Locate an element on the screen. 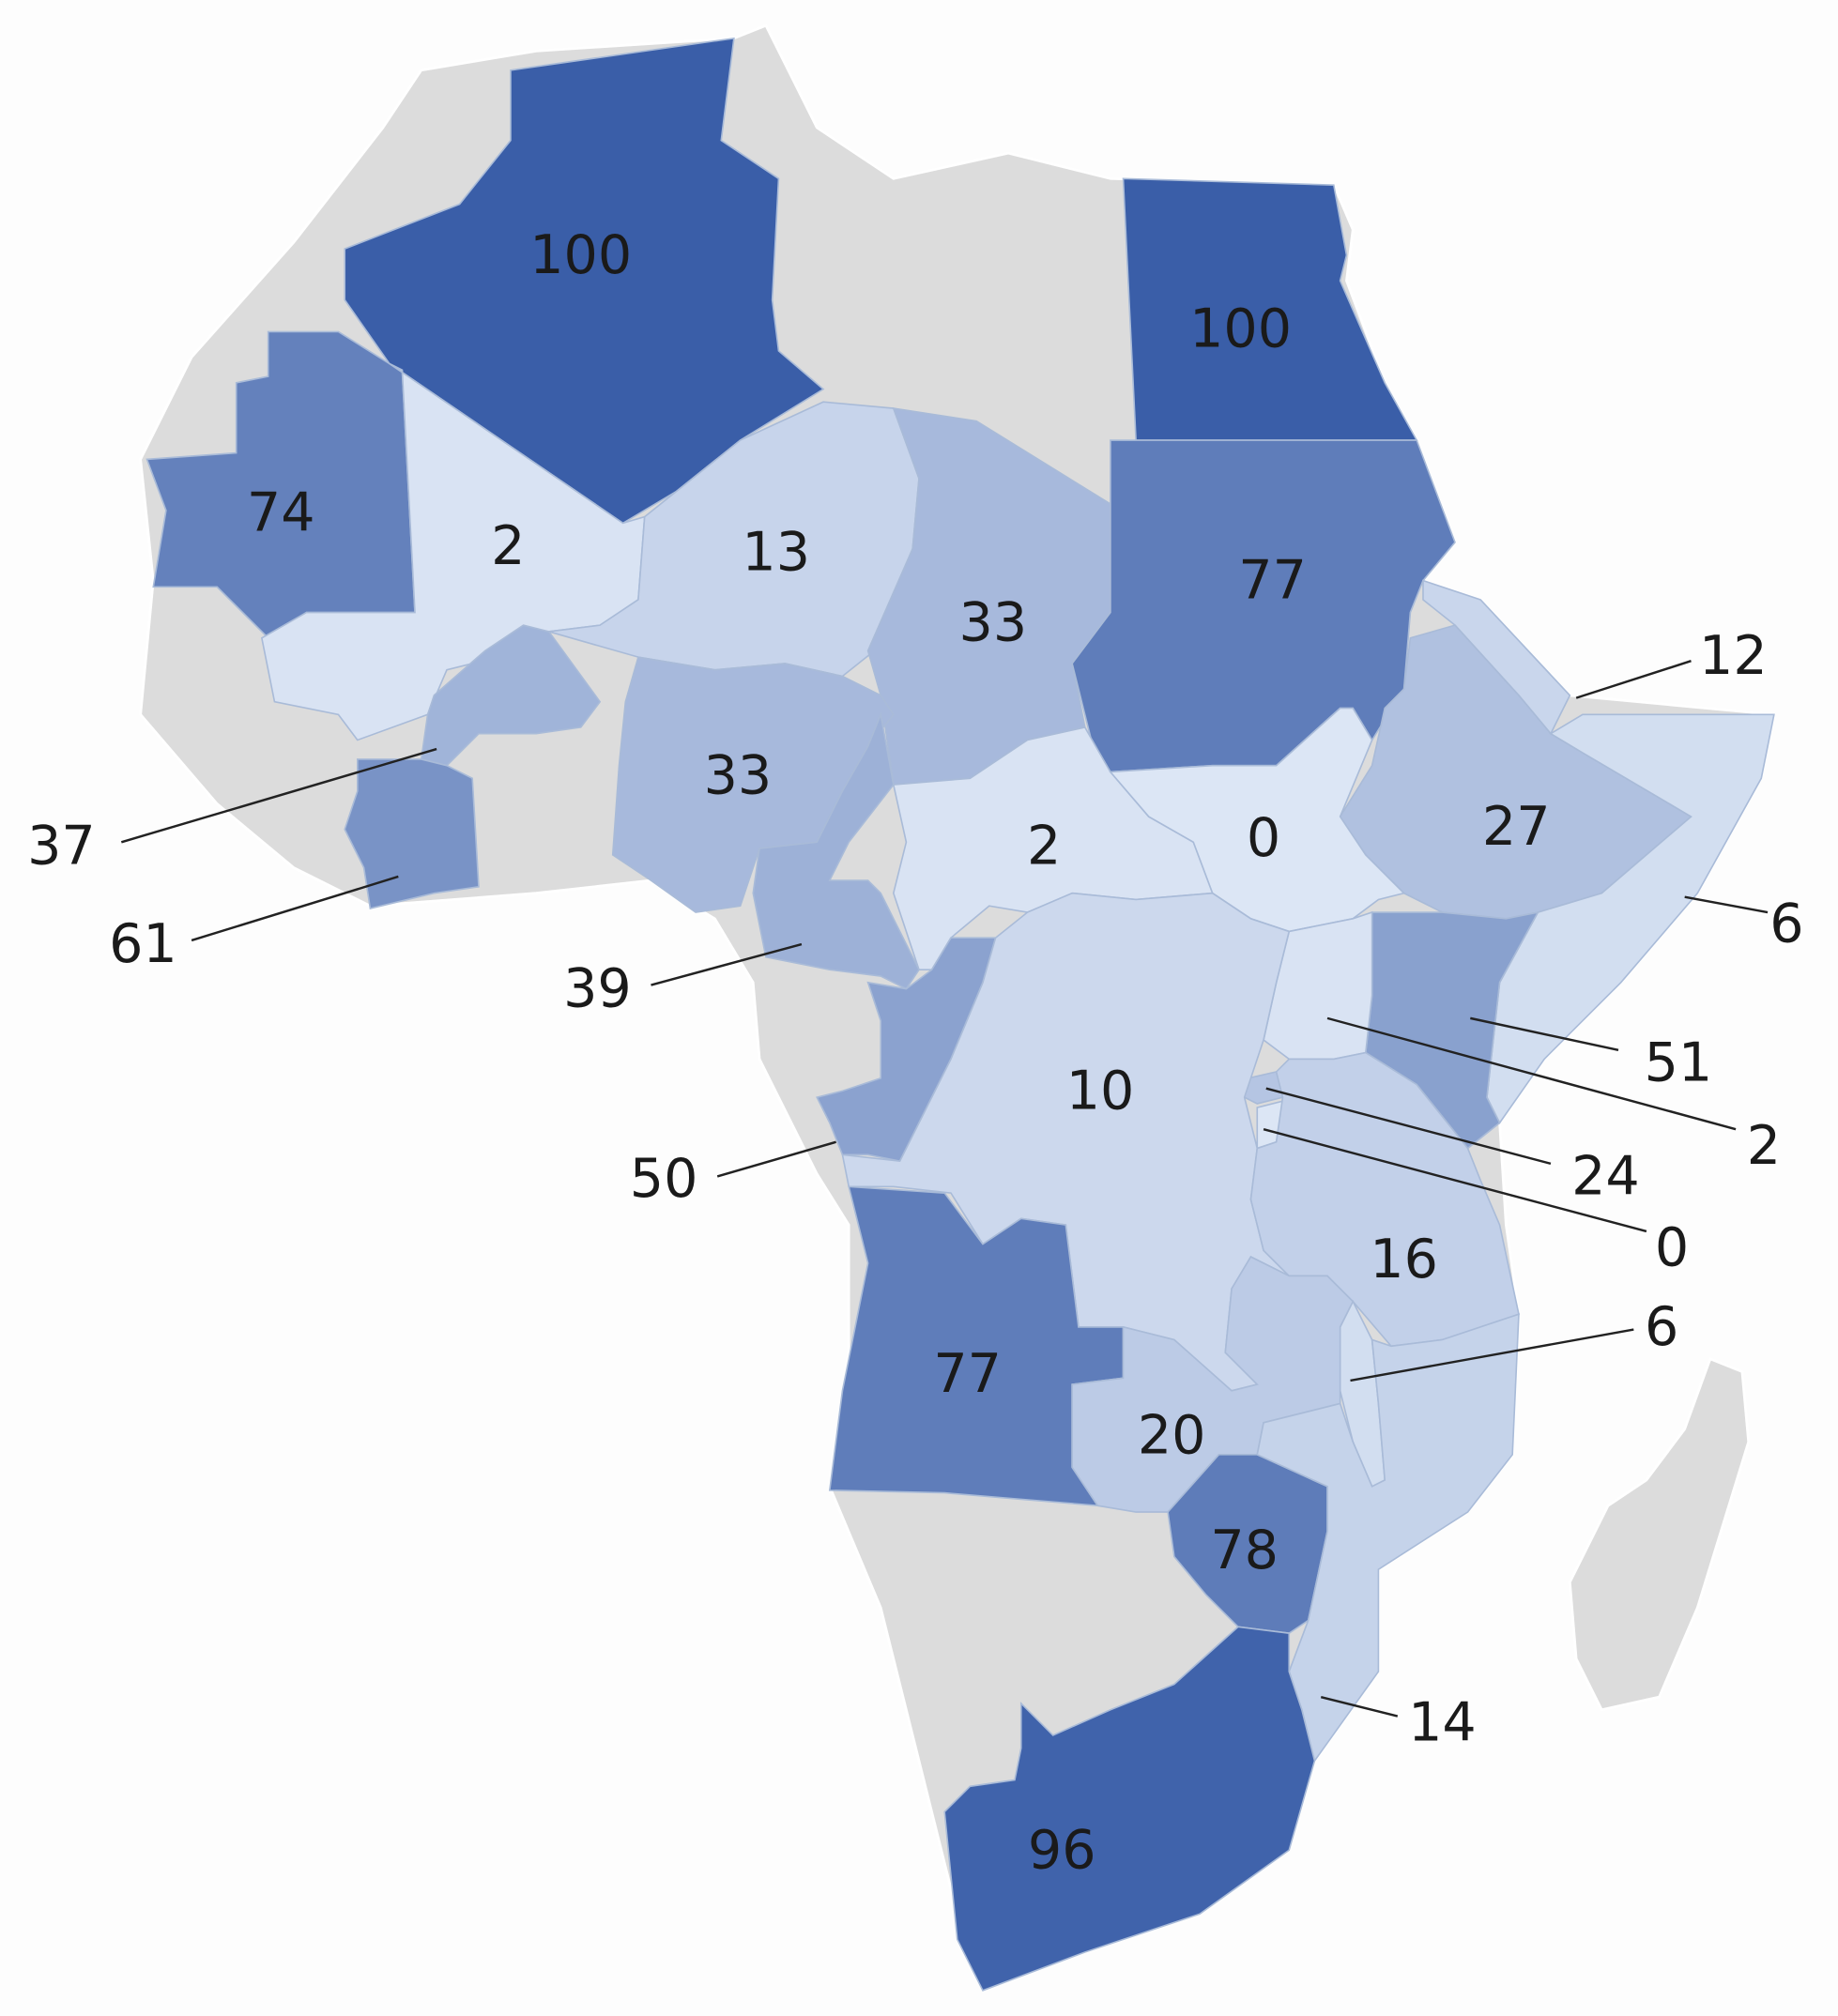  value-label: 14 is located at coordinates (1443, 1722).